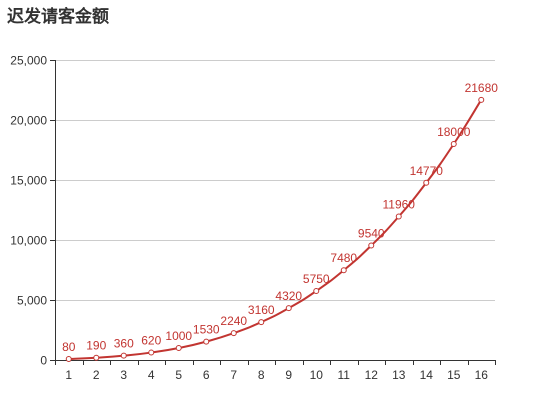 This screenshot has height=420, width=550. What do you see at coordinates (28, 121) in the screenshot?
I see `y-tick-label: 20,000` at bounding box center [28, 121].